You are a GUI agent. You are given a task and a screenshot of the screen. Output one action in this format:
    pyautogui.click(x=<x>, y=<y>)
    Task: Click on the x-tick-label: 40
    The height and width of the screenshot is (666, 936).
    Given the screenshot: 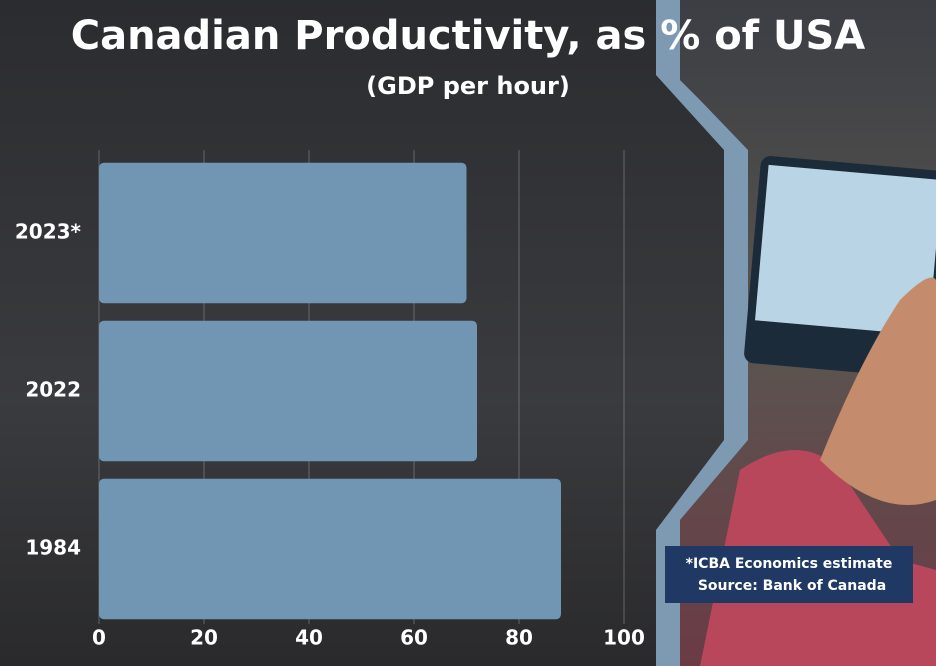 What is the action you would take?
    pyautogui.click(x=309, y=638)
    